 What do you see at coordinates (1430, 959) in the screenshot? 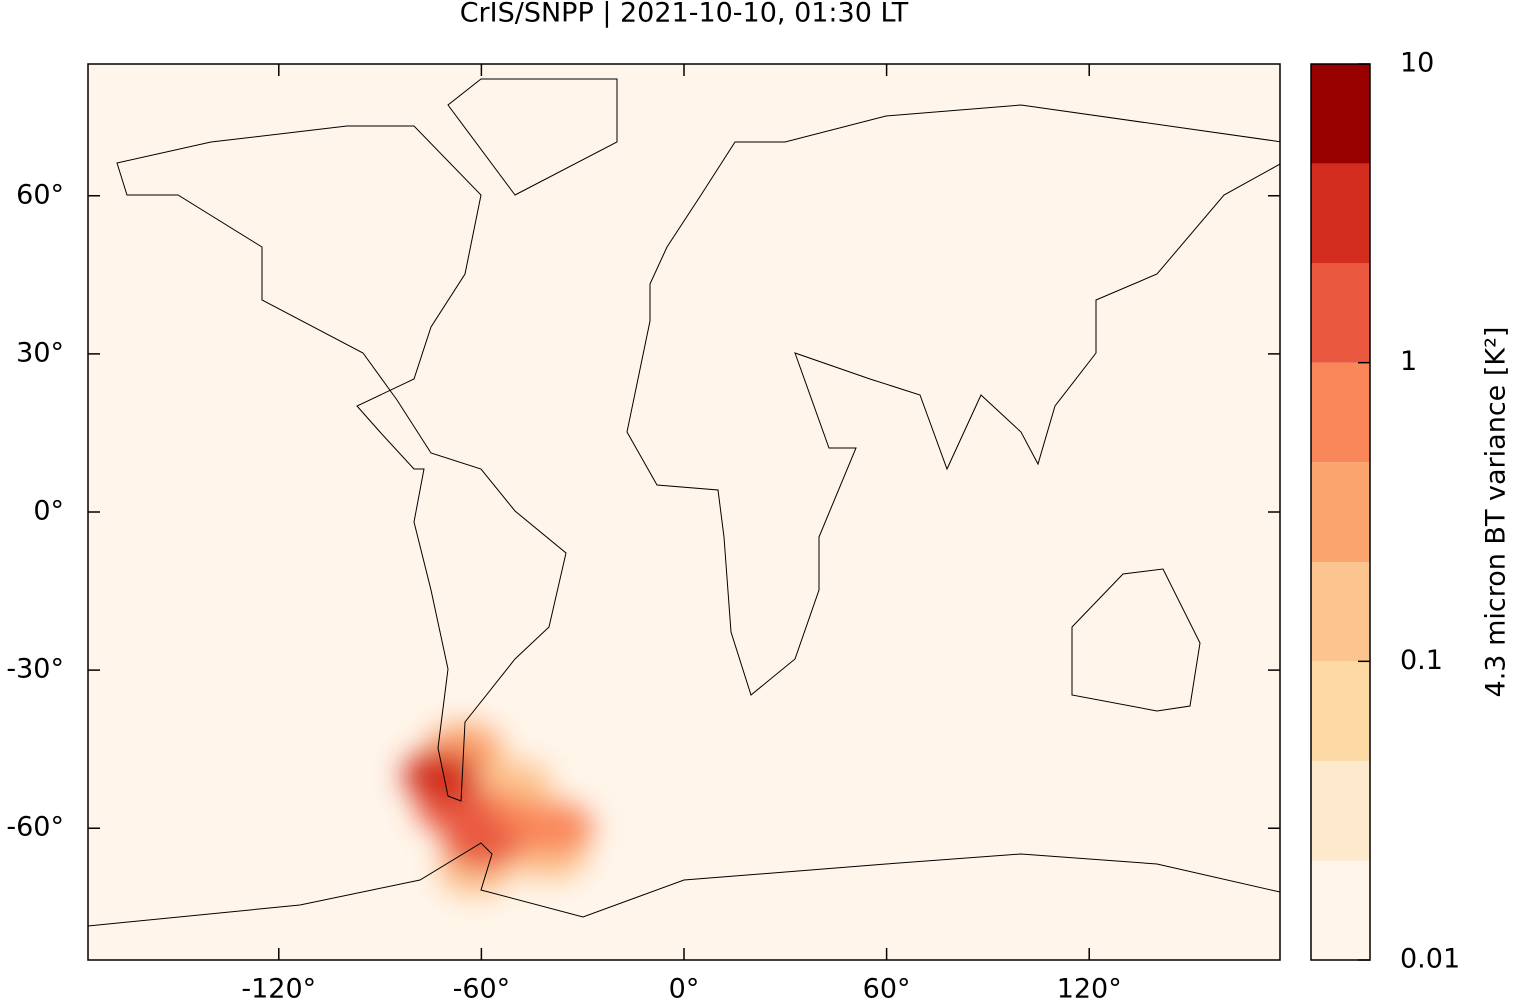
I see `colorbar-tick-label: 0.01` at bounding box center [1430, 959].